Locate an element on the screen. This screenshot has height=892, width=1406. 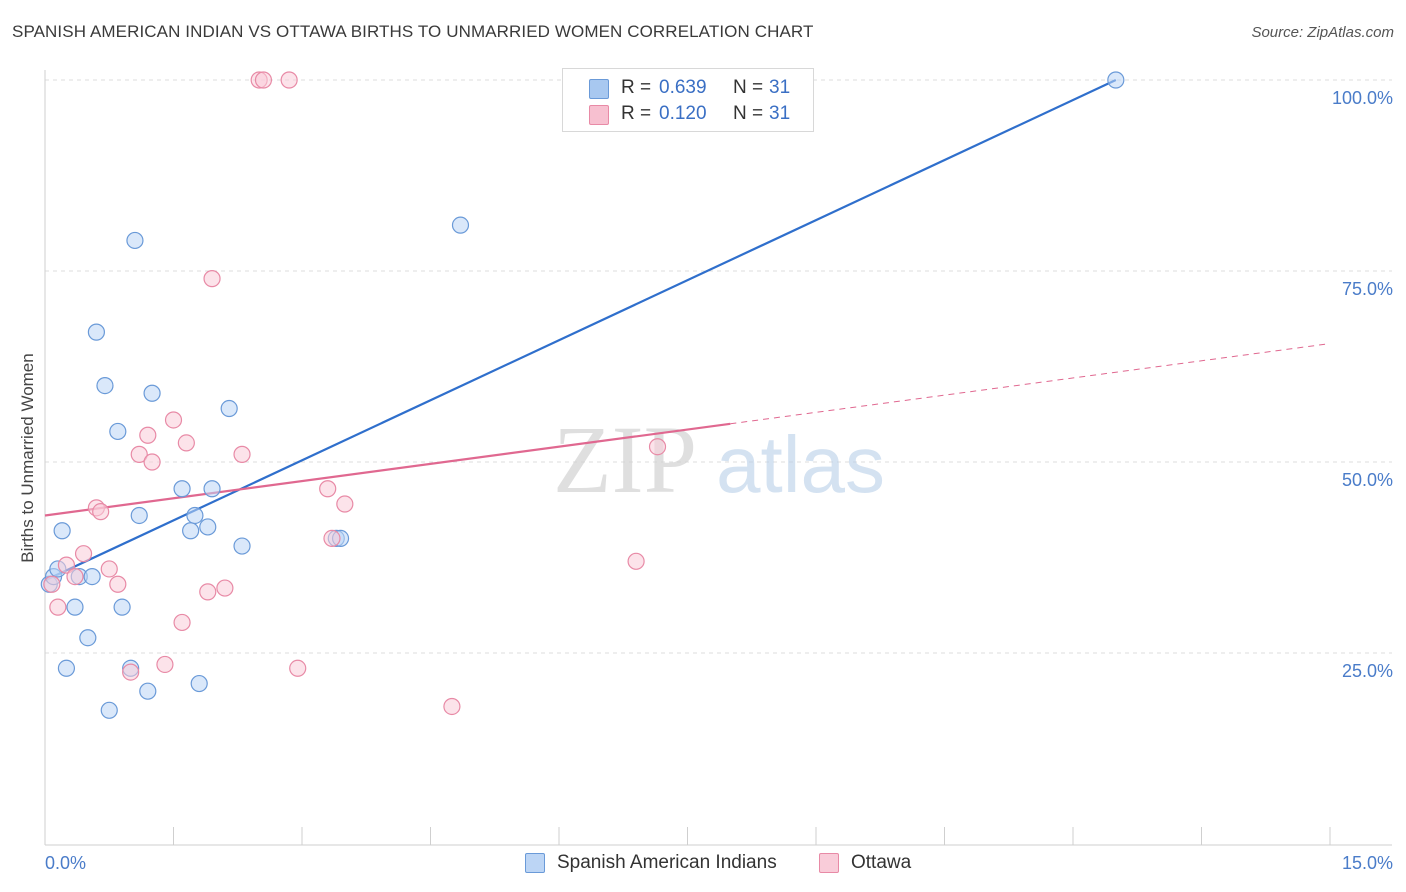
x-tick-label: 15.0% is located at coordinates (1367, 863).